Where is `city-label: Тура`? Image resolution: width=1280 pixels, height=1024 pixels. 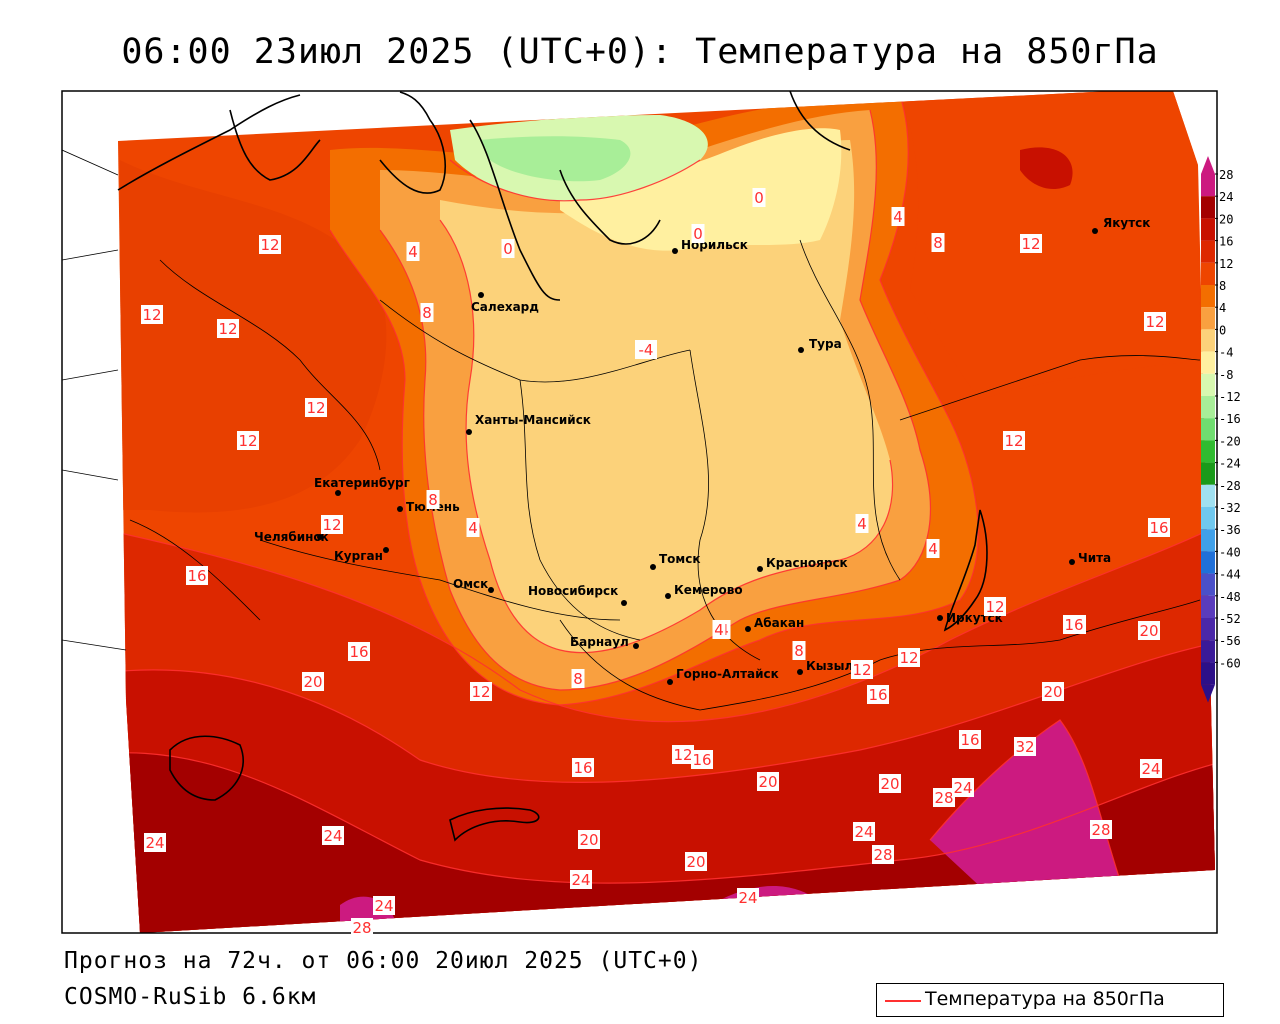 city-label: Тура is located at coordinates (825, 344).